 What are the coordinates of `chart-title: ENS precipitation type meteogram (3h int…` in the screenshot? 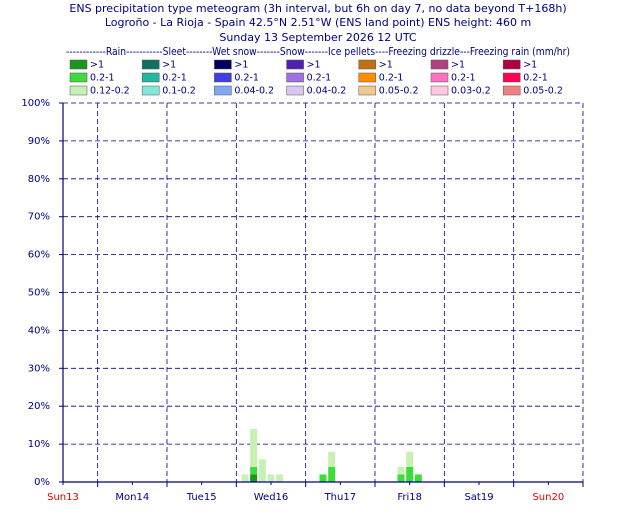 It's located at (317, 8).